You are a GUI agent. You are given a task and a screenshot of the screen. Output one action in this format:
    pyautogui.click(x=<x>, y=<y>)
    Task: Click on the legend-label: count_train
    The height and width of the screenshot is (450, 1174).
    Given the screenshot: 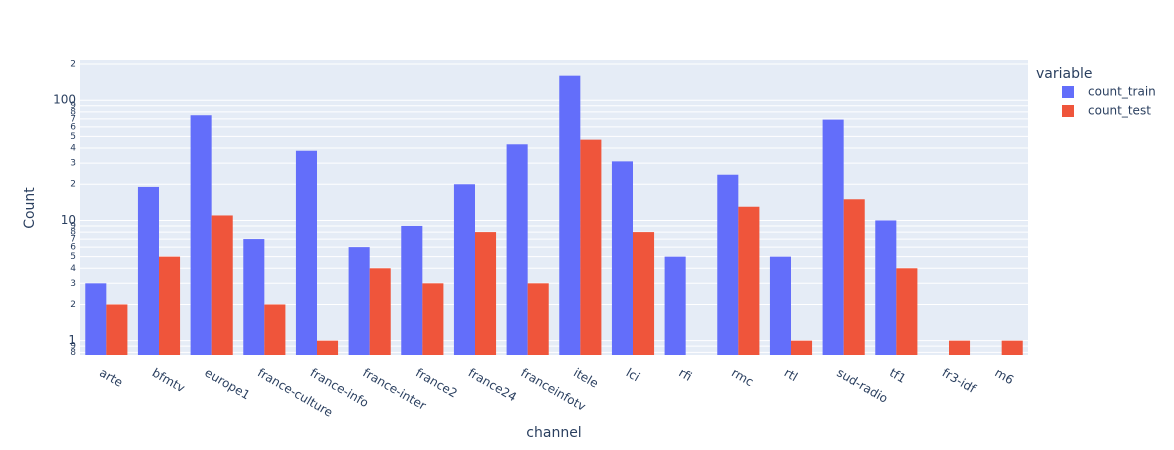 What is the action you would take?
    pyautogui.click(x=1122, y=92)
    